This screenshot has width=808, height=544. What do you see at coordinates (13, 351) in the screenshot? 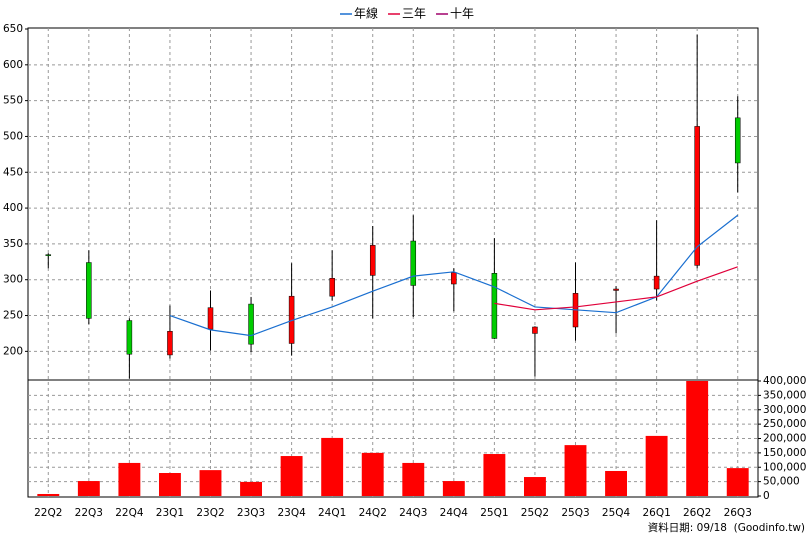
I see `y-tick-label: 200` at bounding box center [13, 351].